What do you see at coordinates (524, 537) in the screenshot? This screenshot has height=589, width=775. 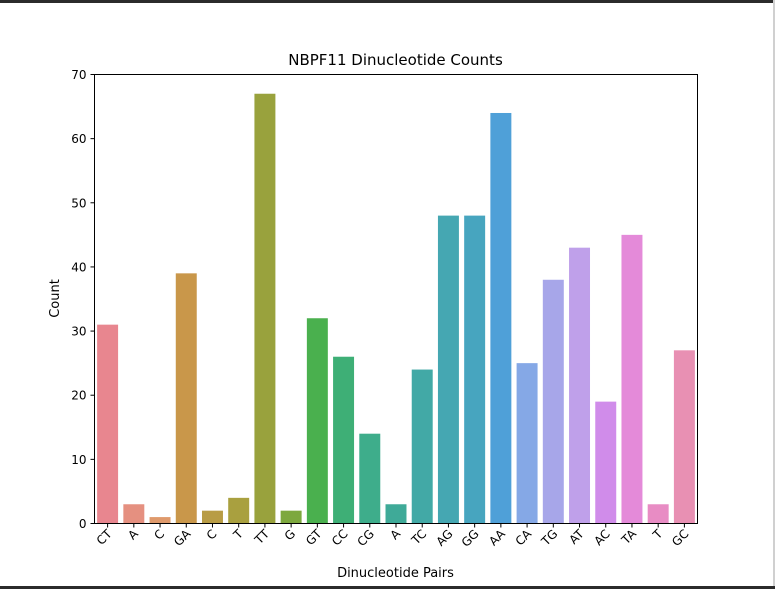 I see `x-tick-label-16: CA` at bounding box center [524, 537].